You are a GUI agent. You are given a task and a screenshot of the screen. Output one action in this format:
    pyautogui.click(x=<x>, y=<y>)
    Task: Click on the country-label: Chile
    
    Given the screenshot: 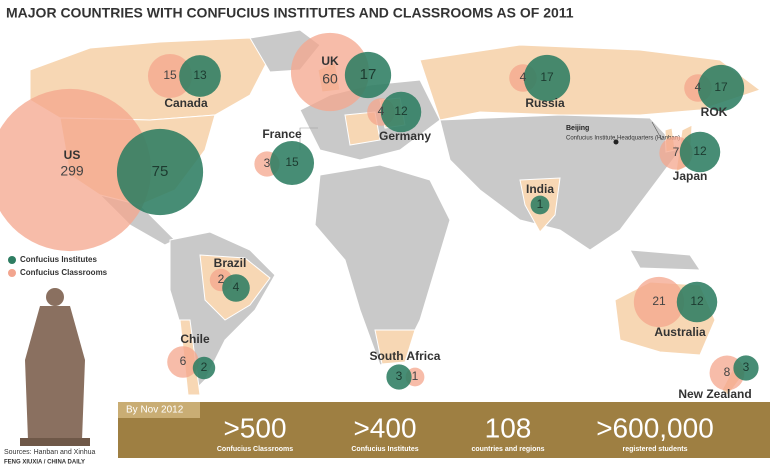 What is the action you would take?
    pyautogui.click(x=195, y=339)
    